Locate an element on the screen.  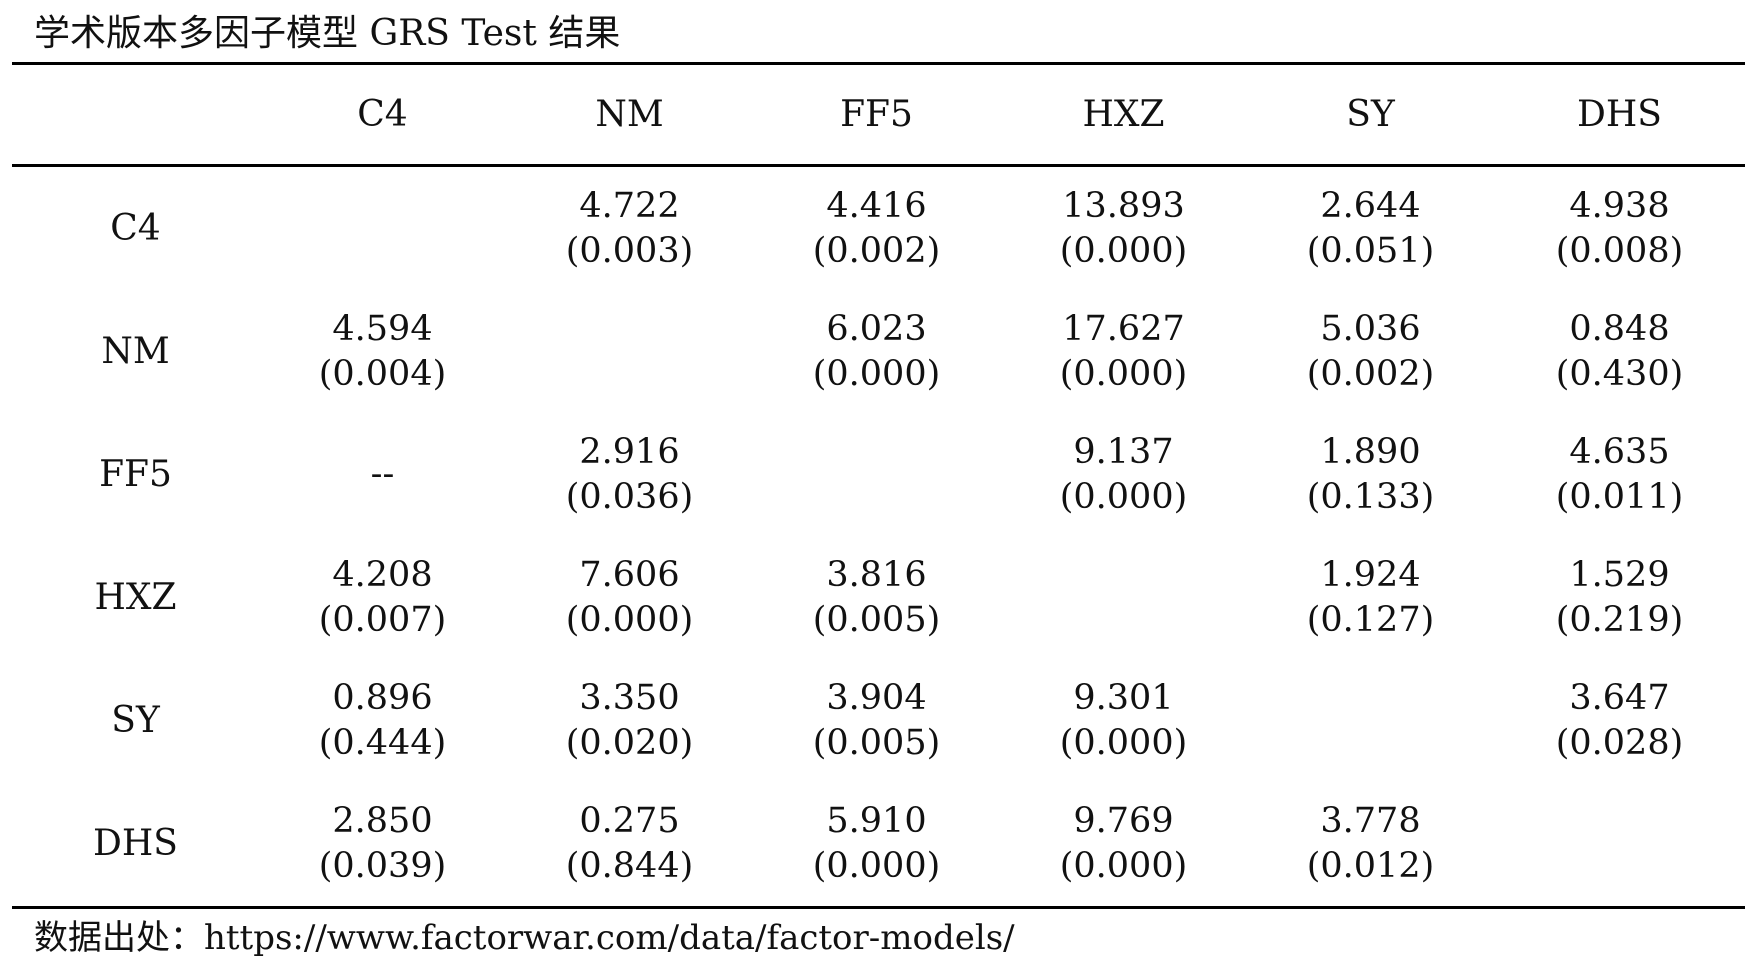
top-rule is located at coordinates (878, 63).